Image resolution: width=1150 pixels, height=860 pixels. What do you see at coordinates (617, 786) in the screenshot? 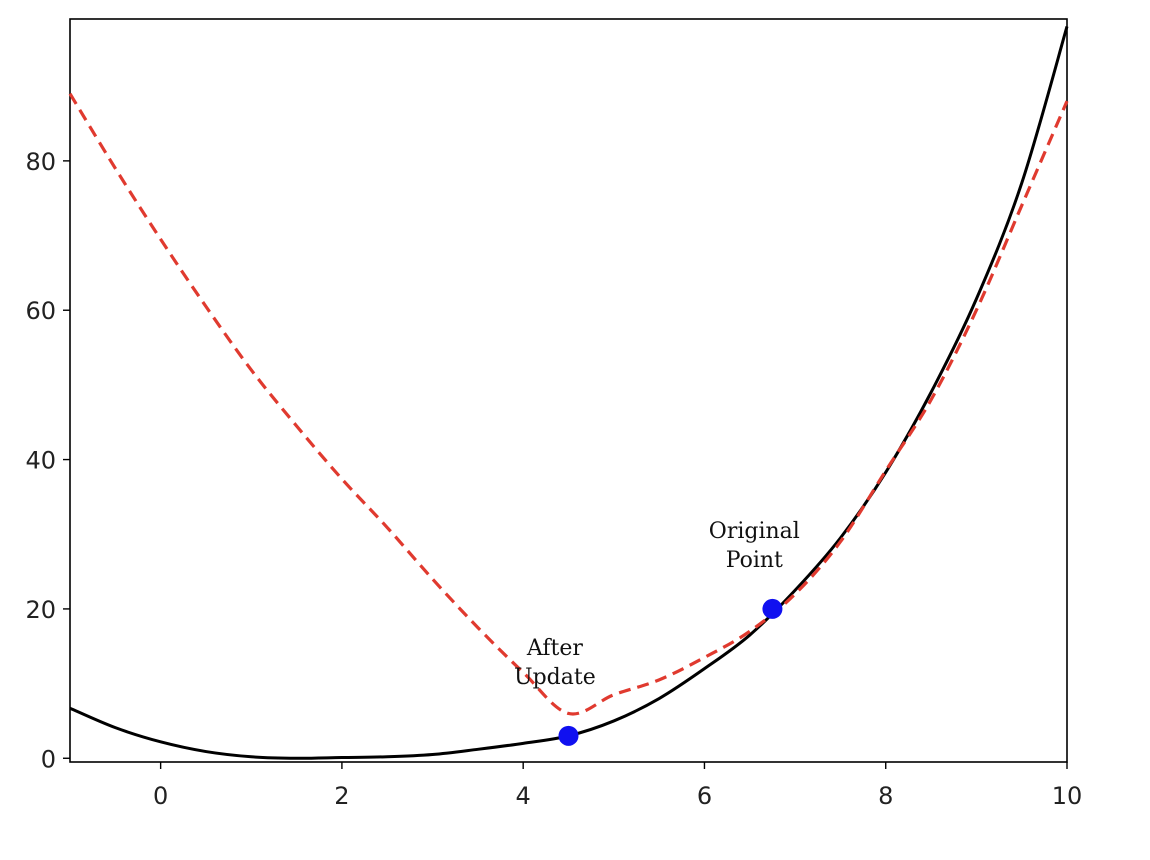
I see `x-axis: 0 2 4 6 8 10` at bounding box center [617, 786].